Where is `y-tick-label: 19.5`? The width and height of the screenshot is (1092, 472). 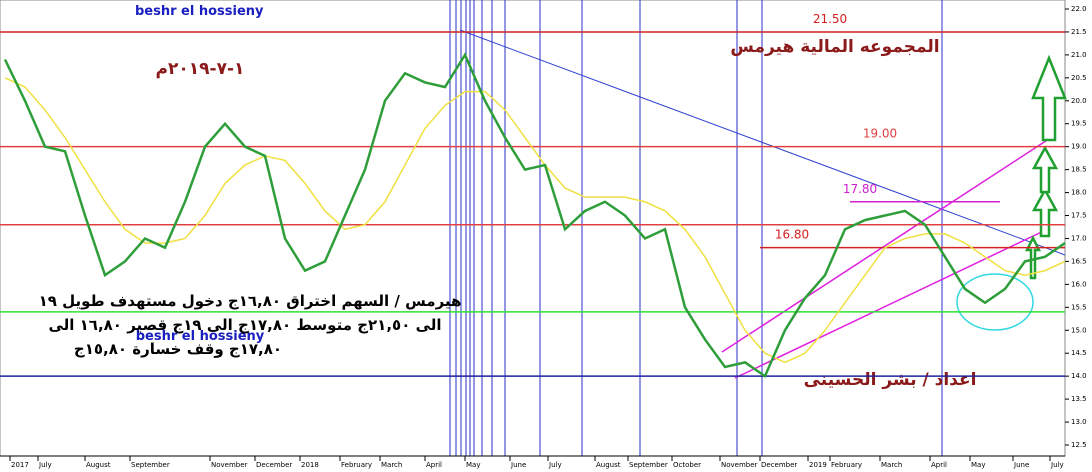 y-tick-label: 19.5 is located at coordinates (1079, 124).